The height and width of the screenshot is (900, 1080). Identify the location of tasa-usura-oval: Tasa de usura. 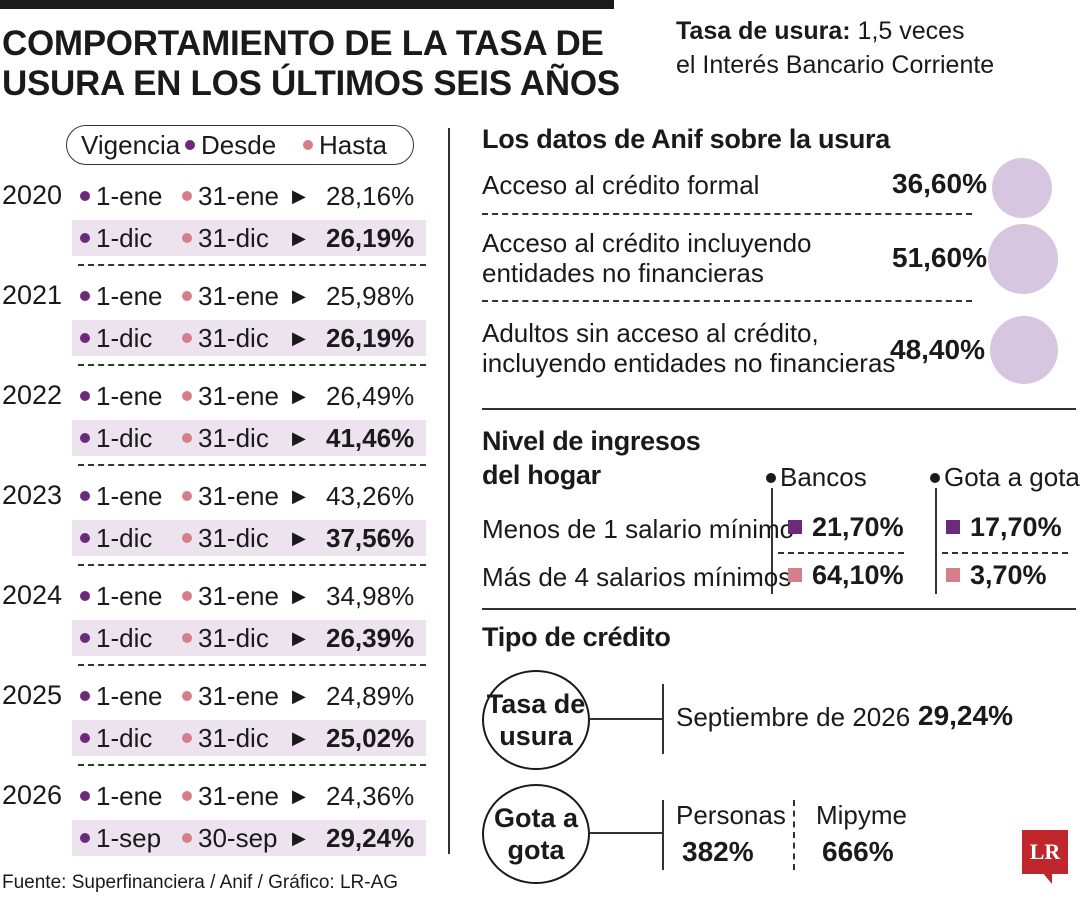
(536, 720).